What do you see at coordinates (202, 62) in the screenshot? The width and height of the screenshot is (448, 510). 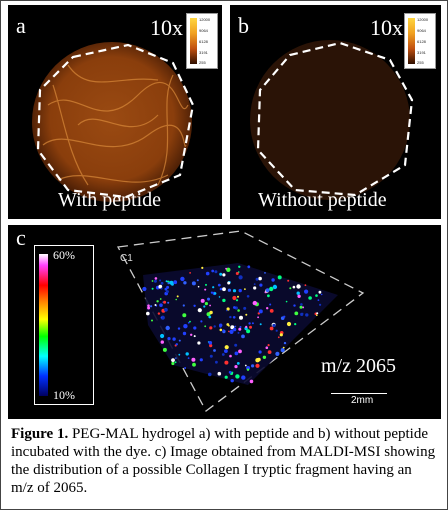 I see `colorbar-tick: 255` at bounding box center [202, 62].